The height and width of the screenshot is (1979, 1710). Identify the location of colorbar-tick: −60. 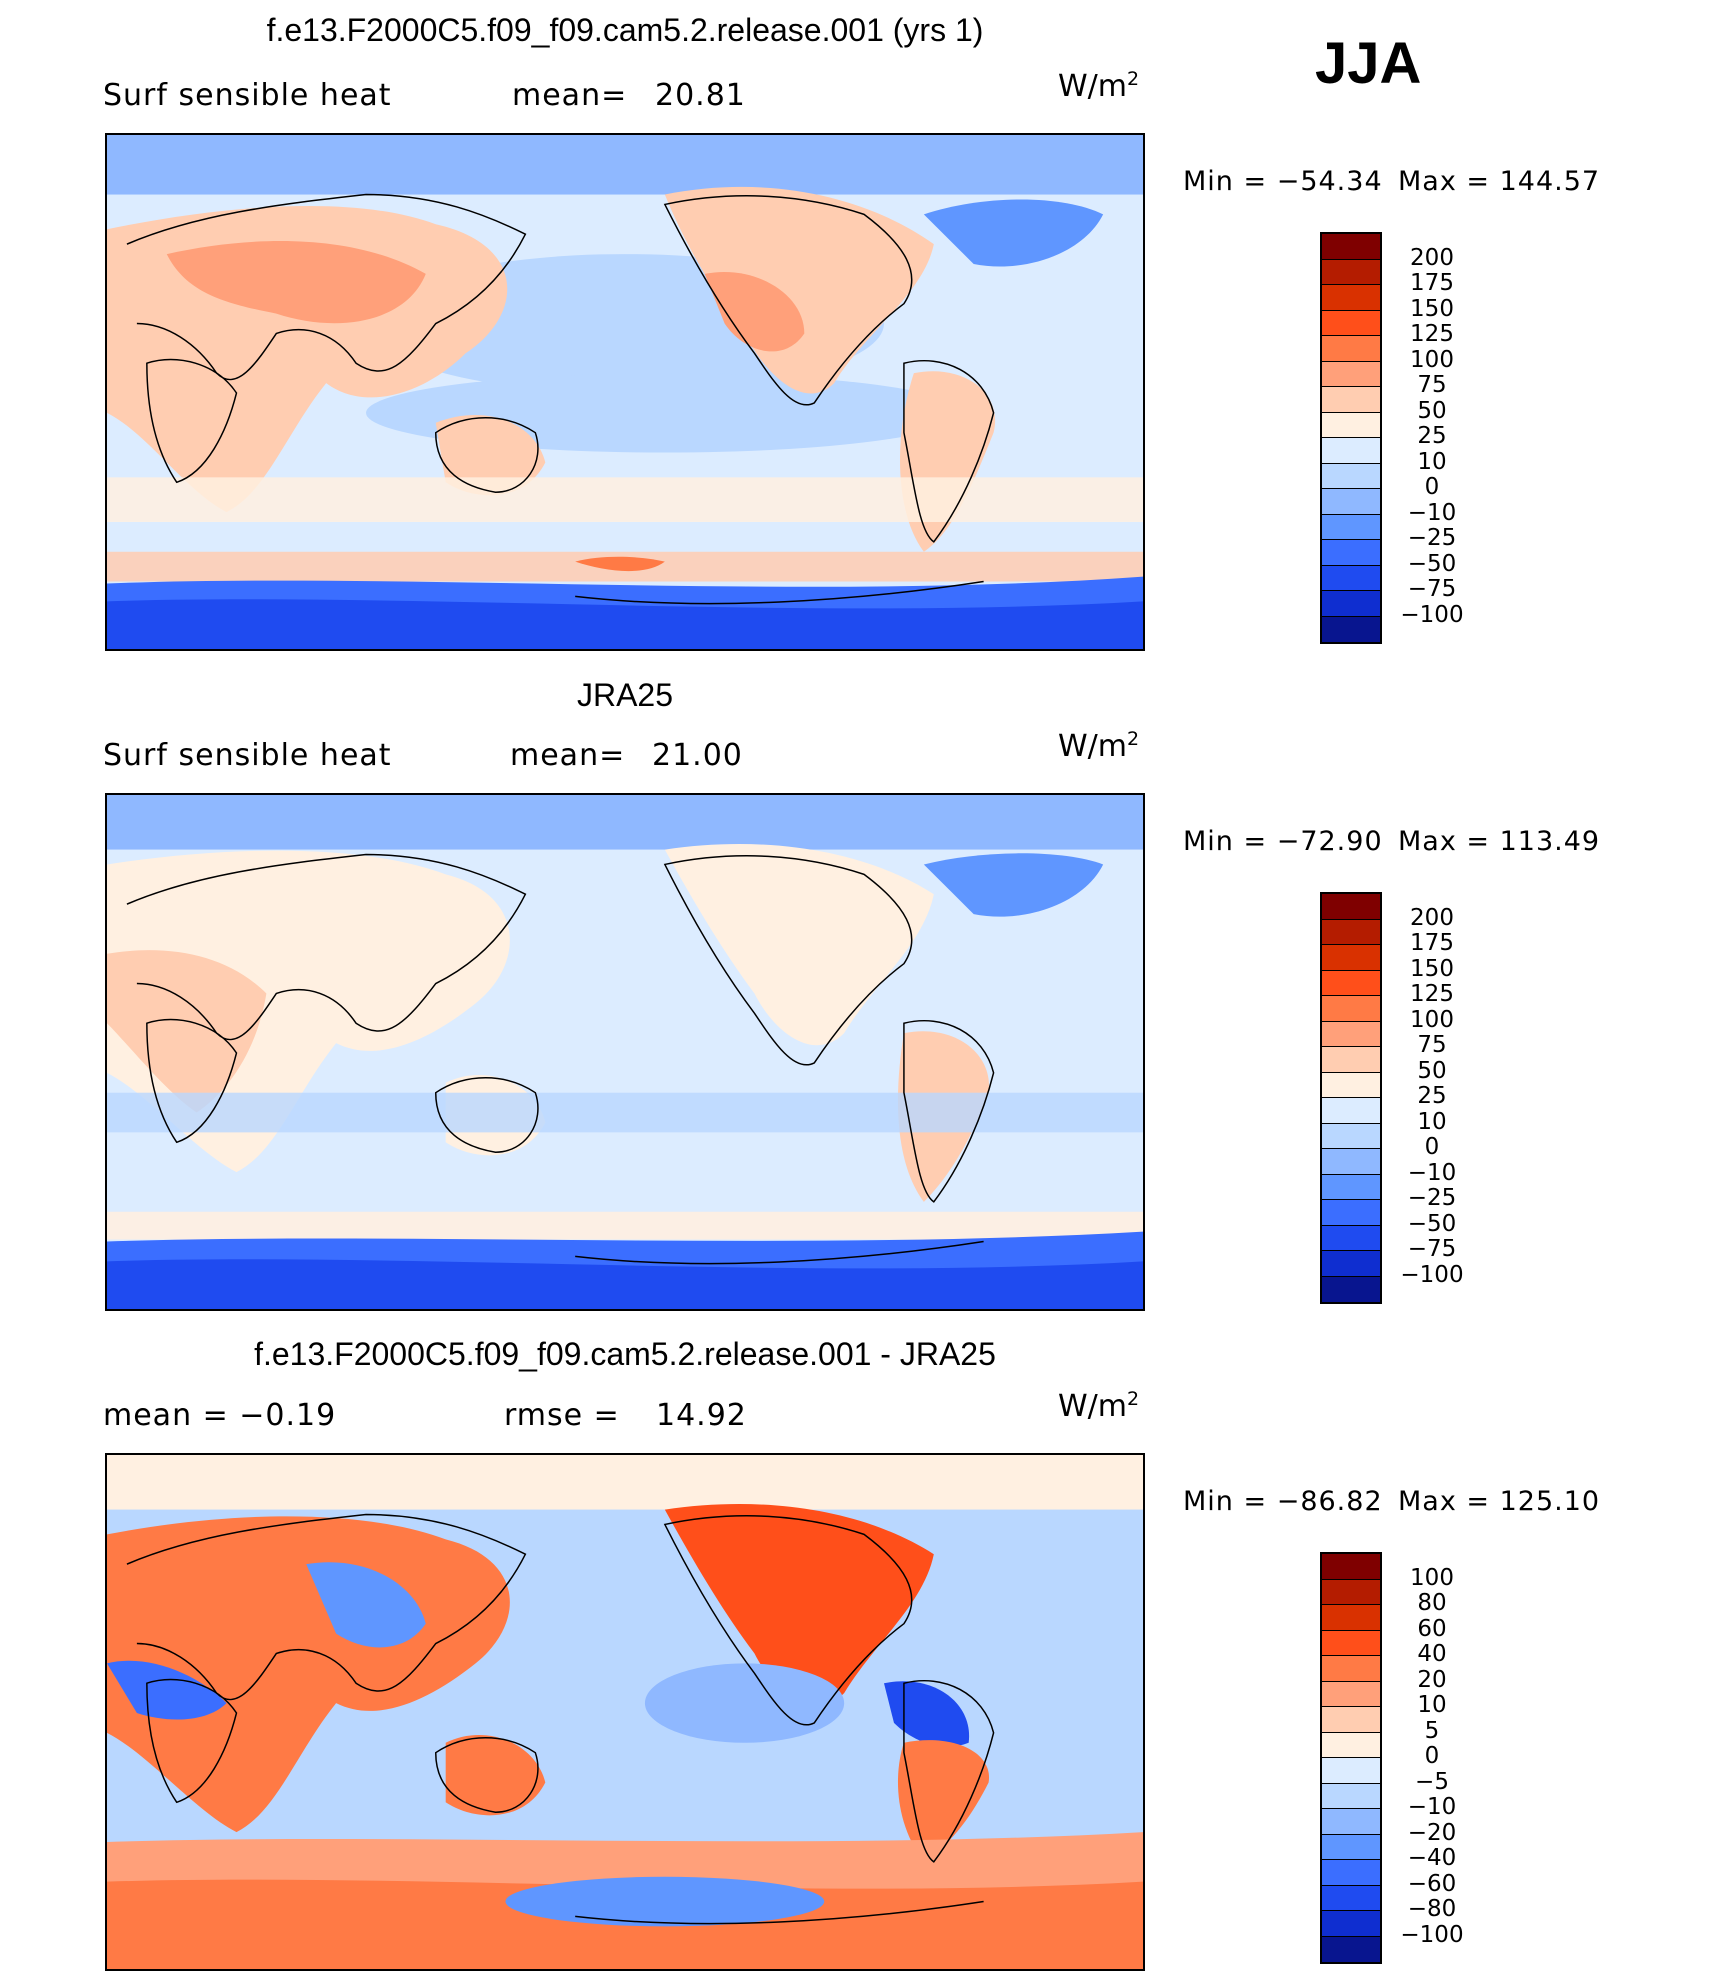
(1432, 1884).